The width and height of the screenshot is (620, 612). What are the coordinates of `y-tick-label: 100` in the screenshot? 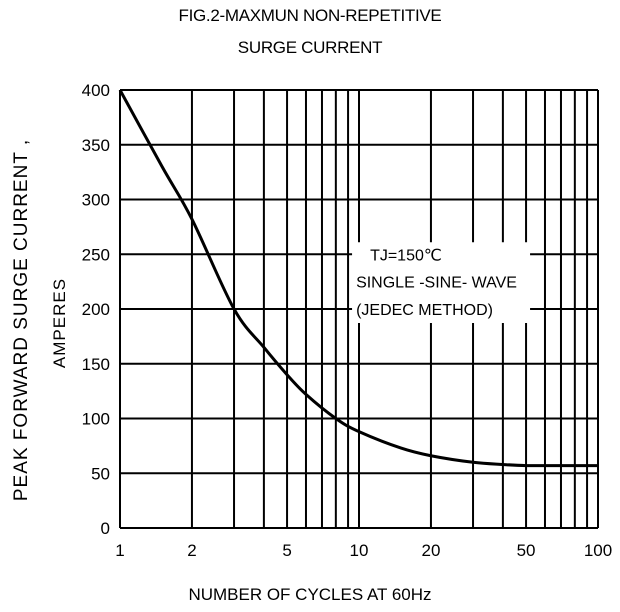 It's located at (96, 419).